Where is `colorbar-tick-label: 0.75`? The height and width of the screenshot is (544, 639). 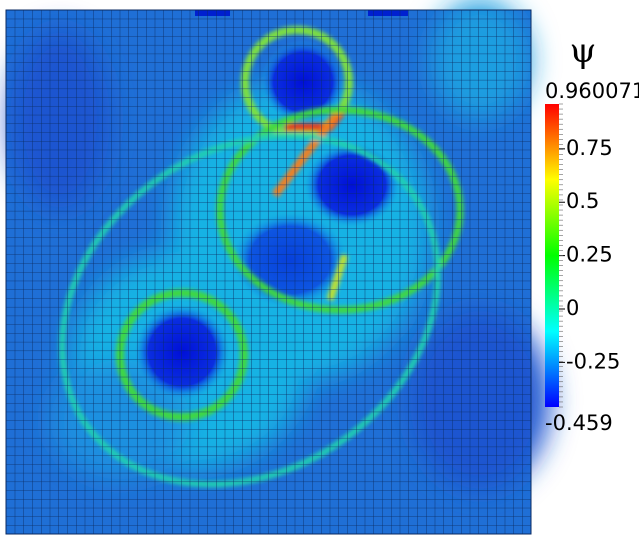
colorbar-tick-label: 0.75 is located at coordinates (589, 148).